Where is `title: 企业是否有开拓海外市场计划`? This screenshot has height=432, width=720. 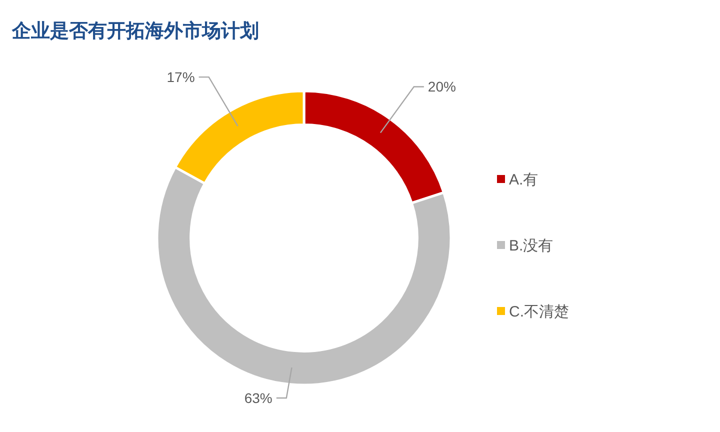
title: 企业是否有开拓海外市场计划 is located at coordinates (135, 31).